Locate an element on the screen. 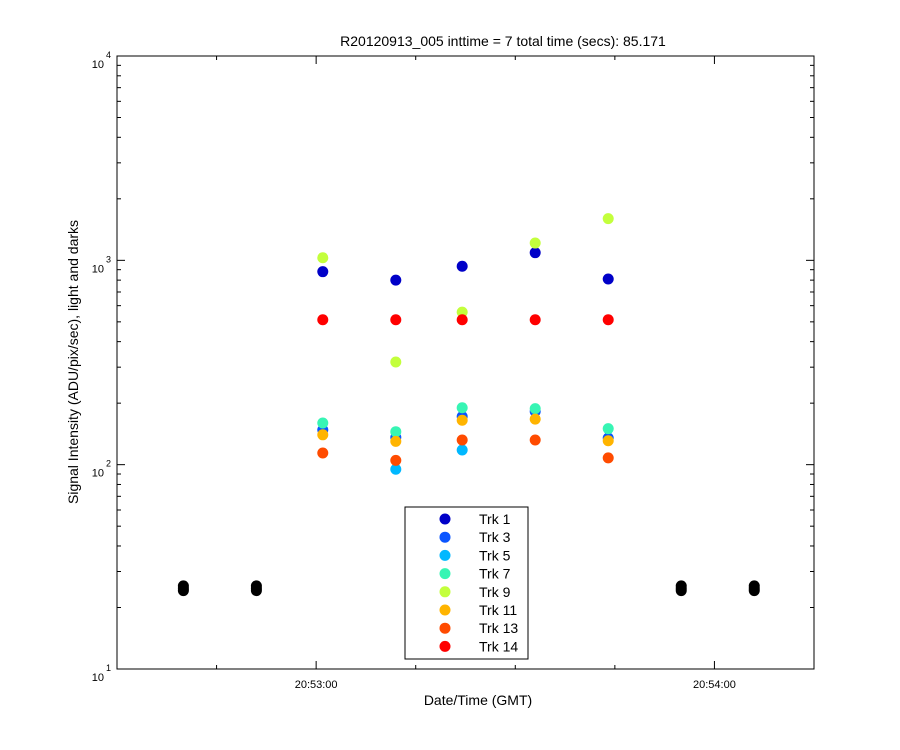 Image resolution: width=900 pixels, height=750 pixels. x-tick-labels: 20:53:00 20:54:00 is located at coordinates (515, 685).